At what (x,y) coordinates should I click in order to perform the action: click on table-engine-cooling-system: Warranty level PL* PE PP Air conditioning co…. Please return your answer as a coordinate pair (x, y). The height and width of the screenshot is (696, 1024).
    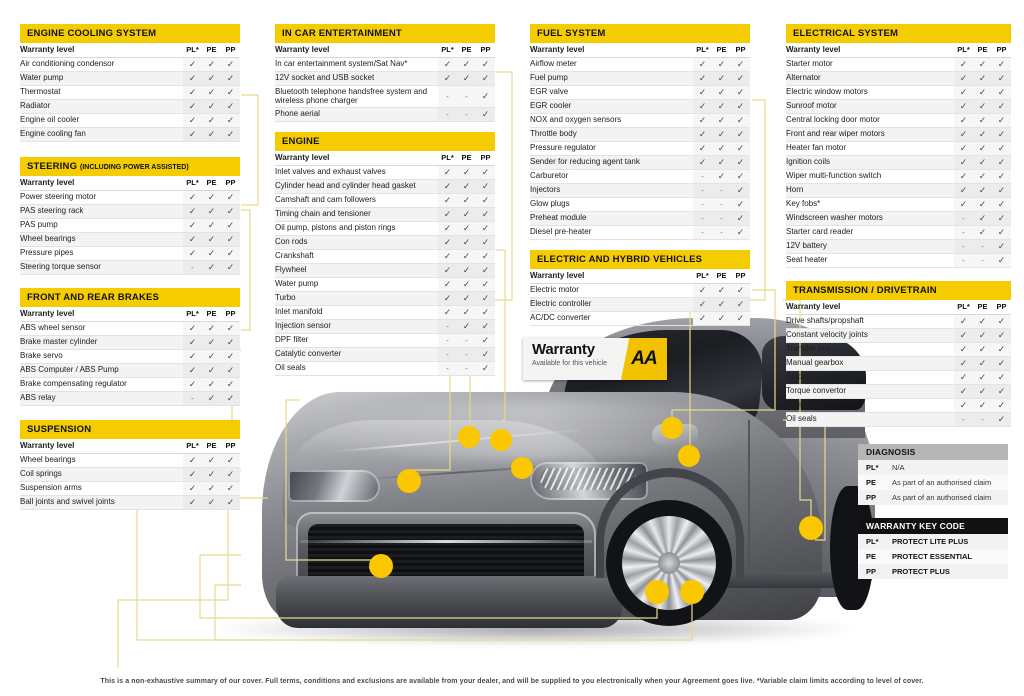
    Looking at the image, I should click on (130, 92).